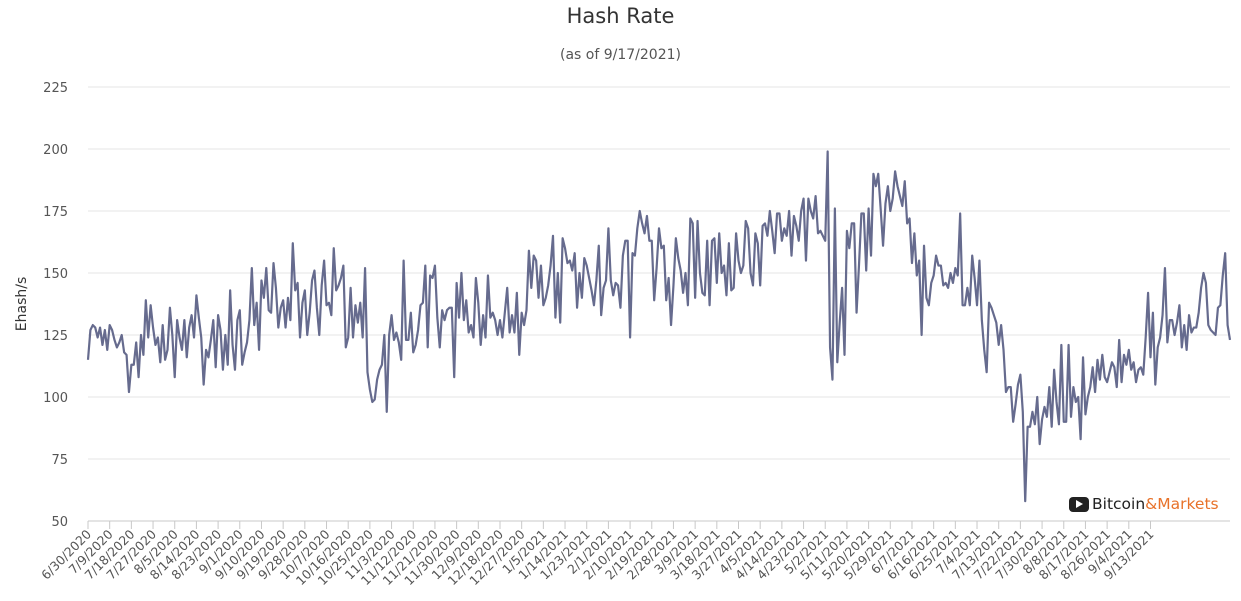 This screenshot has height=601, width=1241. I want to click on chart-subtitle: (as of 9/17/2021), so click(620, 55).